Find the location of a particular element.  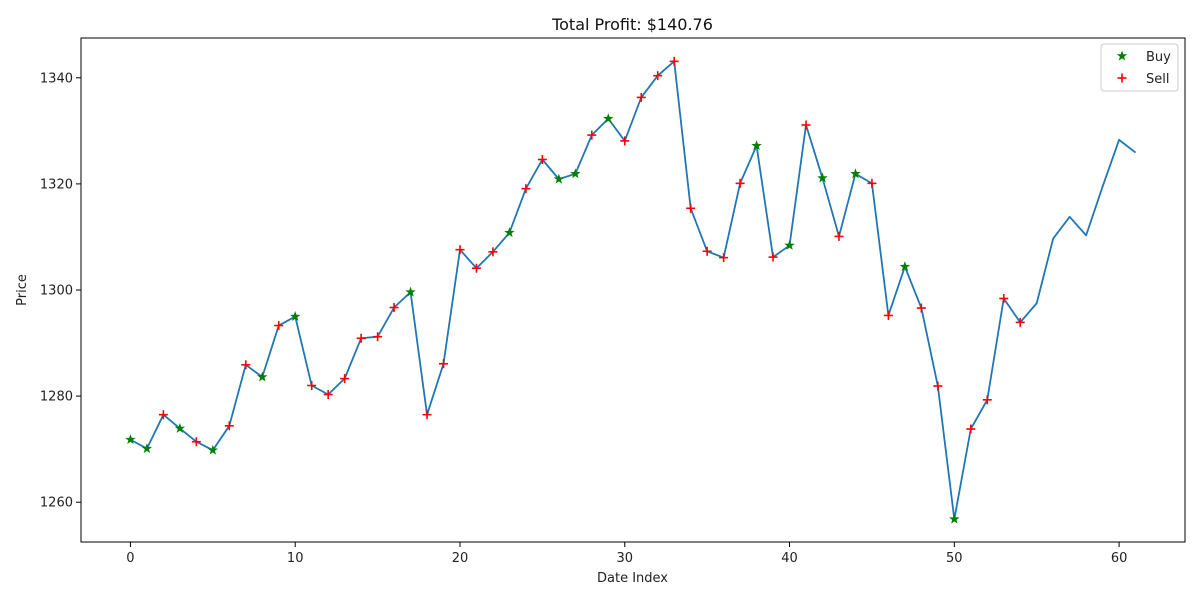

x-tick-label: 60 is located at coordinates (1119, 558).